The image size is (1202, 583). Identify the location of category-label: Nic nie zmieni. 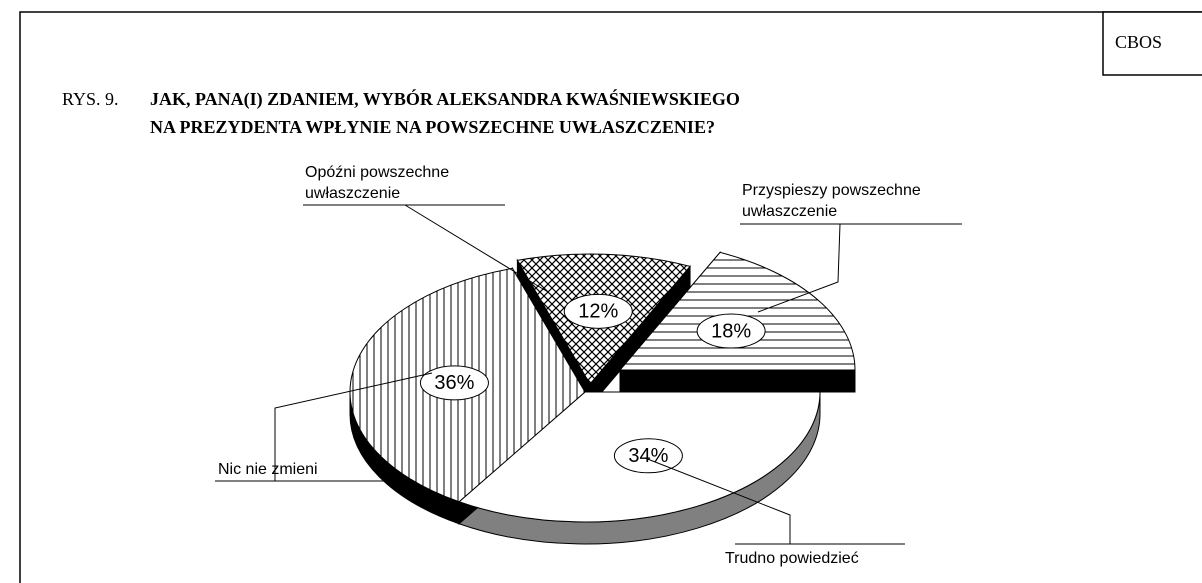
(268, 469).